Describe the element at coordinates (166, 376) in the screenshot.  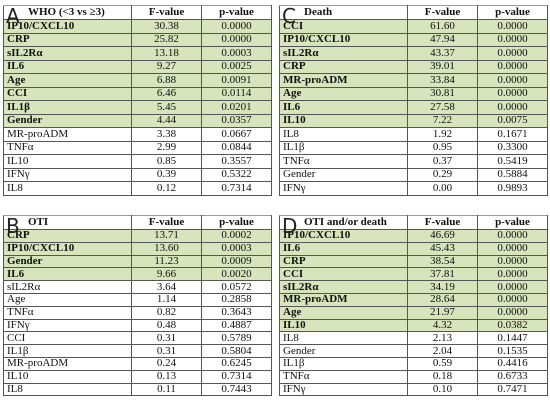
I see `cell: 0.13` at that location.